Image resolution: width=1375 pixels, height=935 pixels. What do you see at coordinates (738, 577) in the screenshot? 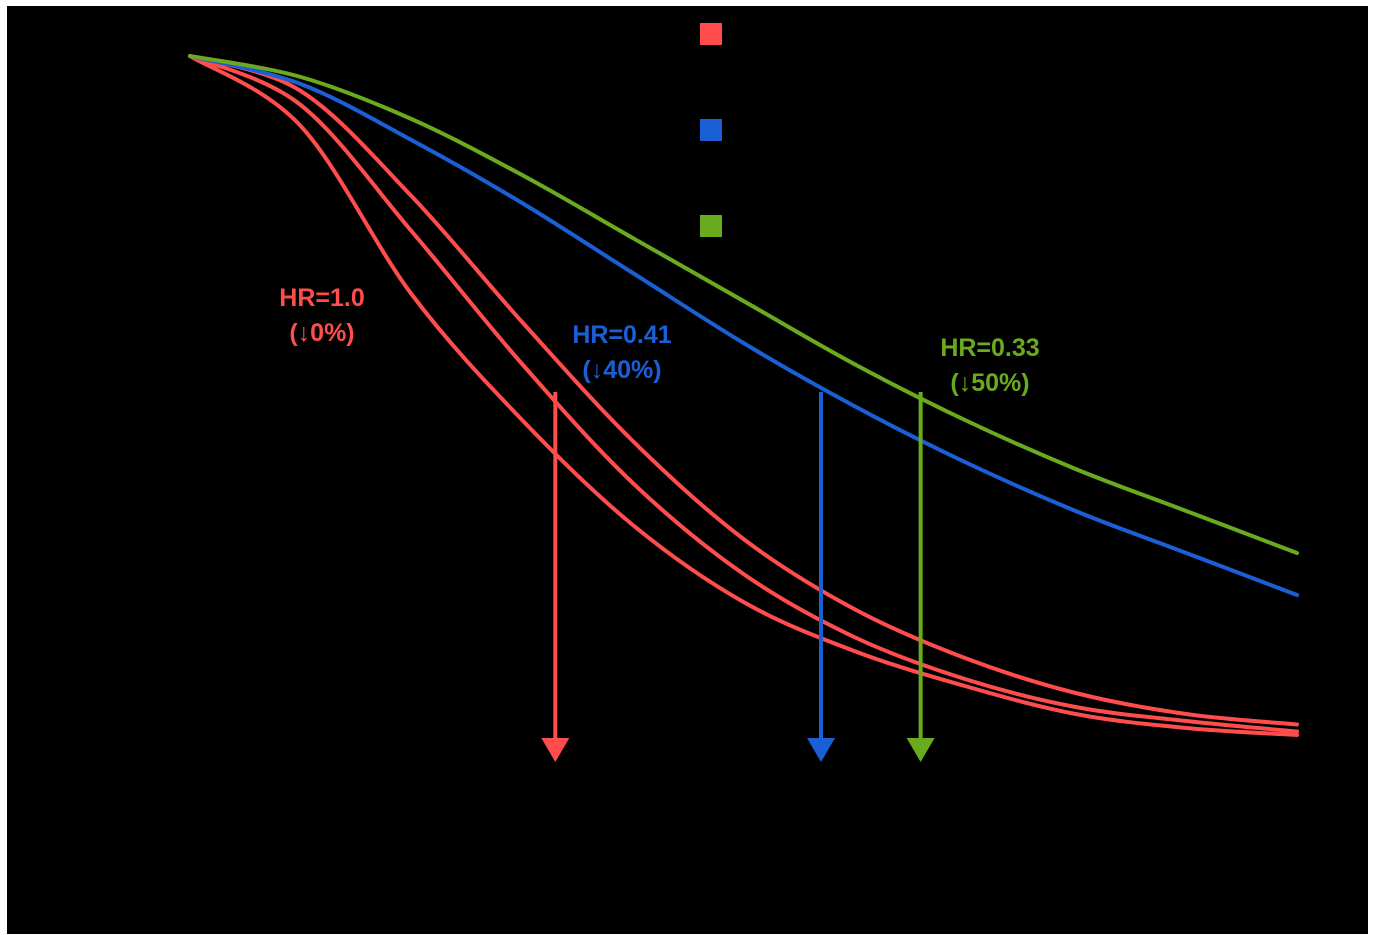
I see `marker-layer` at bounding box center [738, 577].